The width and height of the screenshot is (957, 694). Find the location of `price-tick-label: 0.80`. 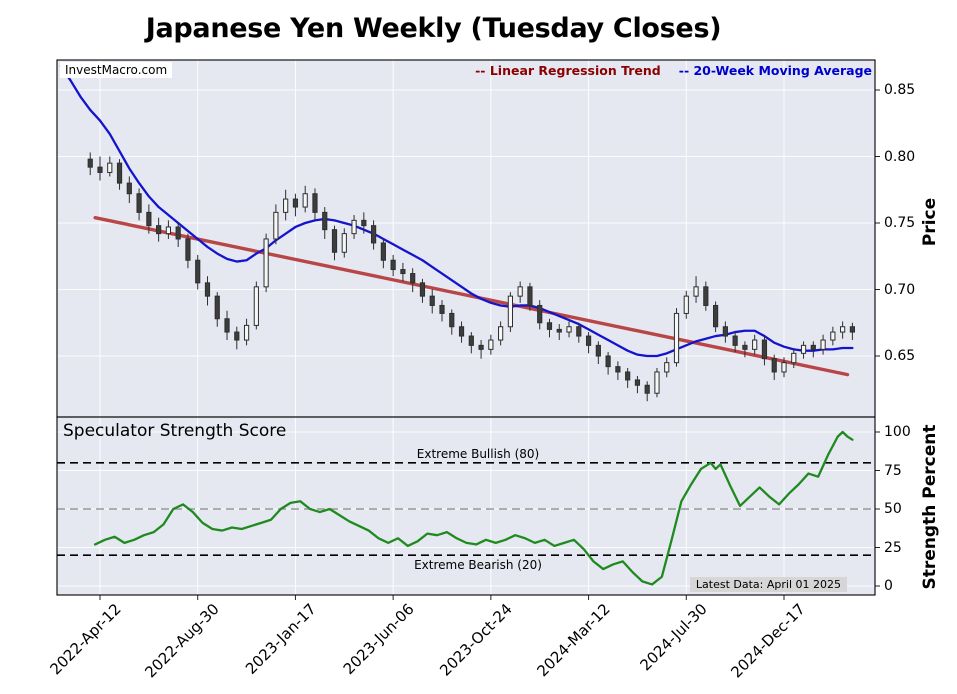

price-tick-label: 0.80 is located at coordinates (900, 156).